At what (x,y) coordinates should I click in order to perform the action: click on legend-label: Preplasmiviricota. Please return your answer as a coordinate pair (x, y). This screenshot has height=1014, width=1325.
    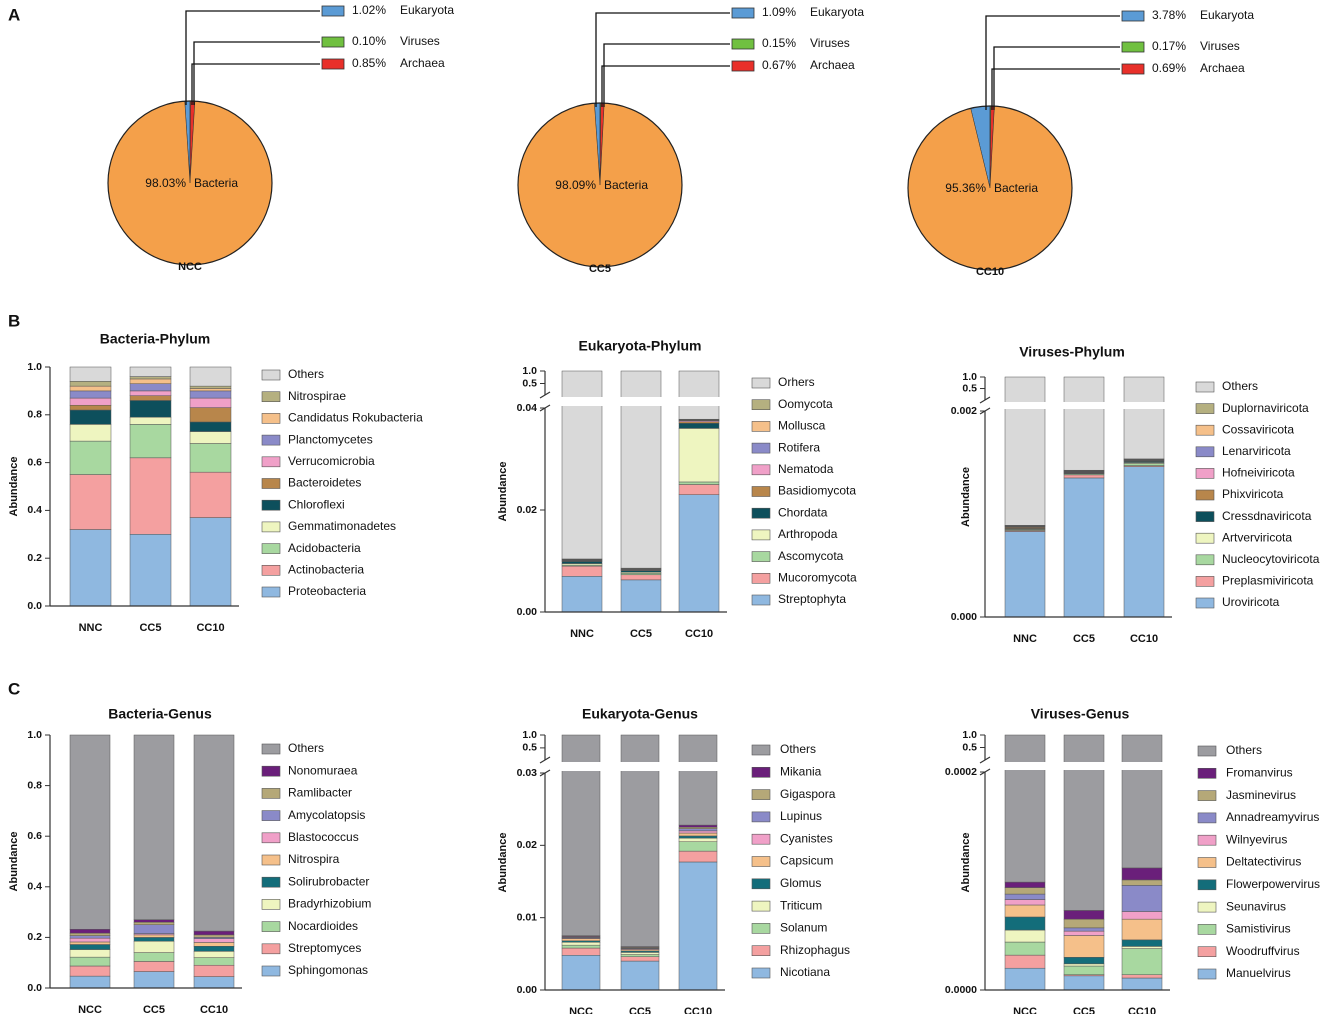
    Looking at the image, I should click on (1268, 581).